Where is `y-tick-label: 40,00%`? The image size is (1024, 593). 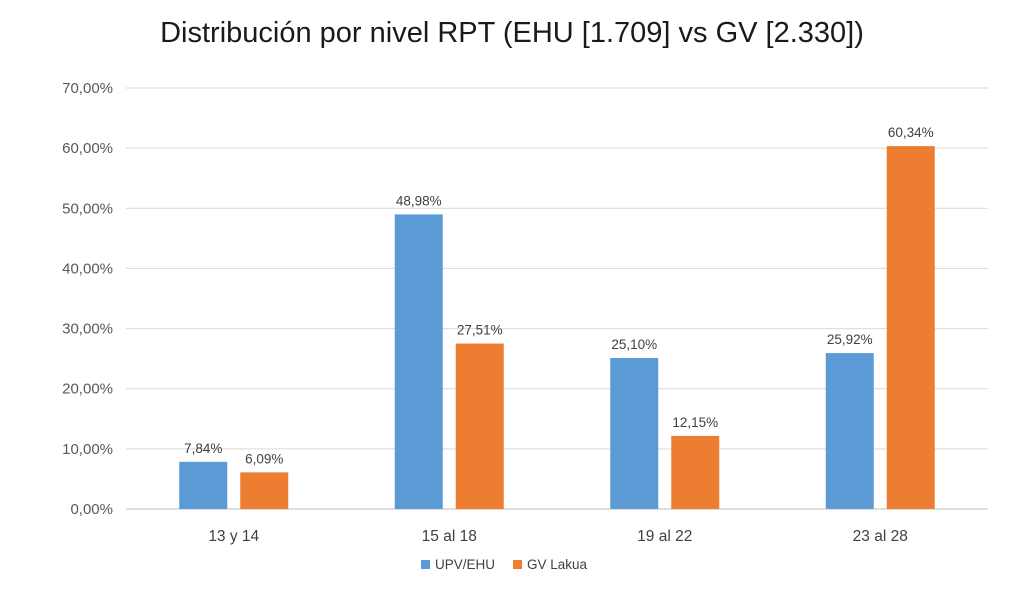
y-tick-label: 40,00% is located at coordinates (87, 268).